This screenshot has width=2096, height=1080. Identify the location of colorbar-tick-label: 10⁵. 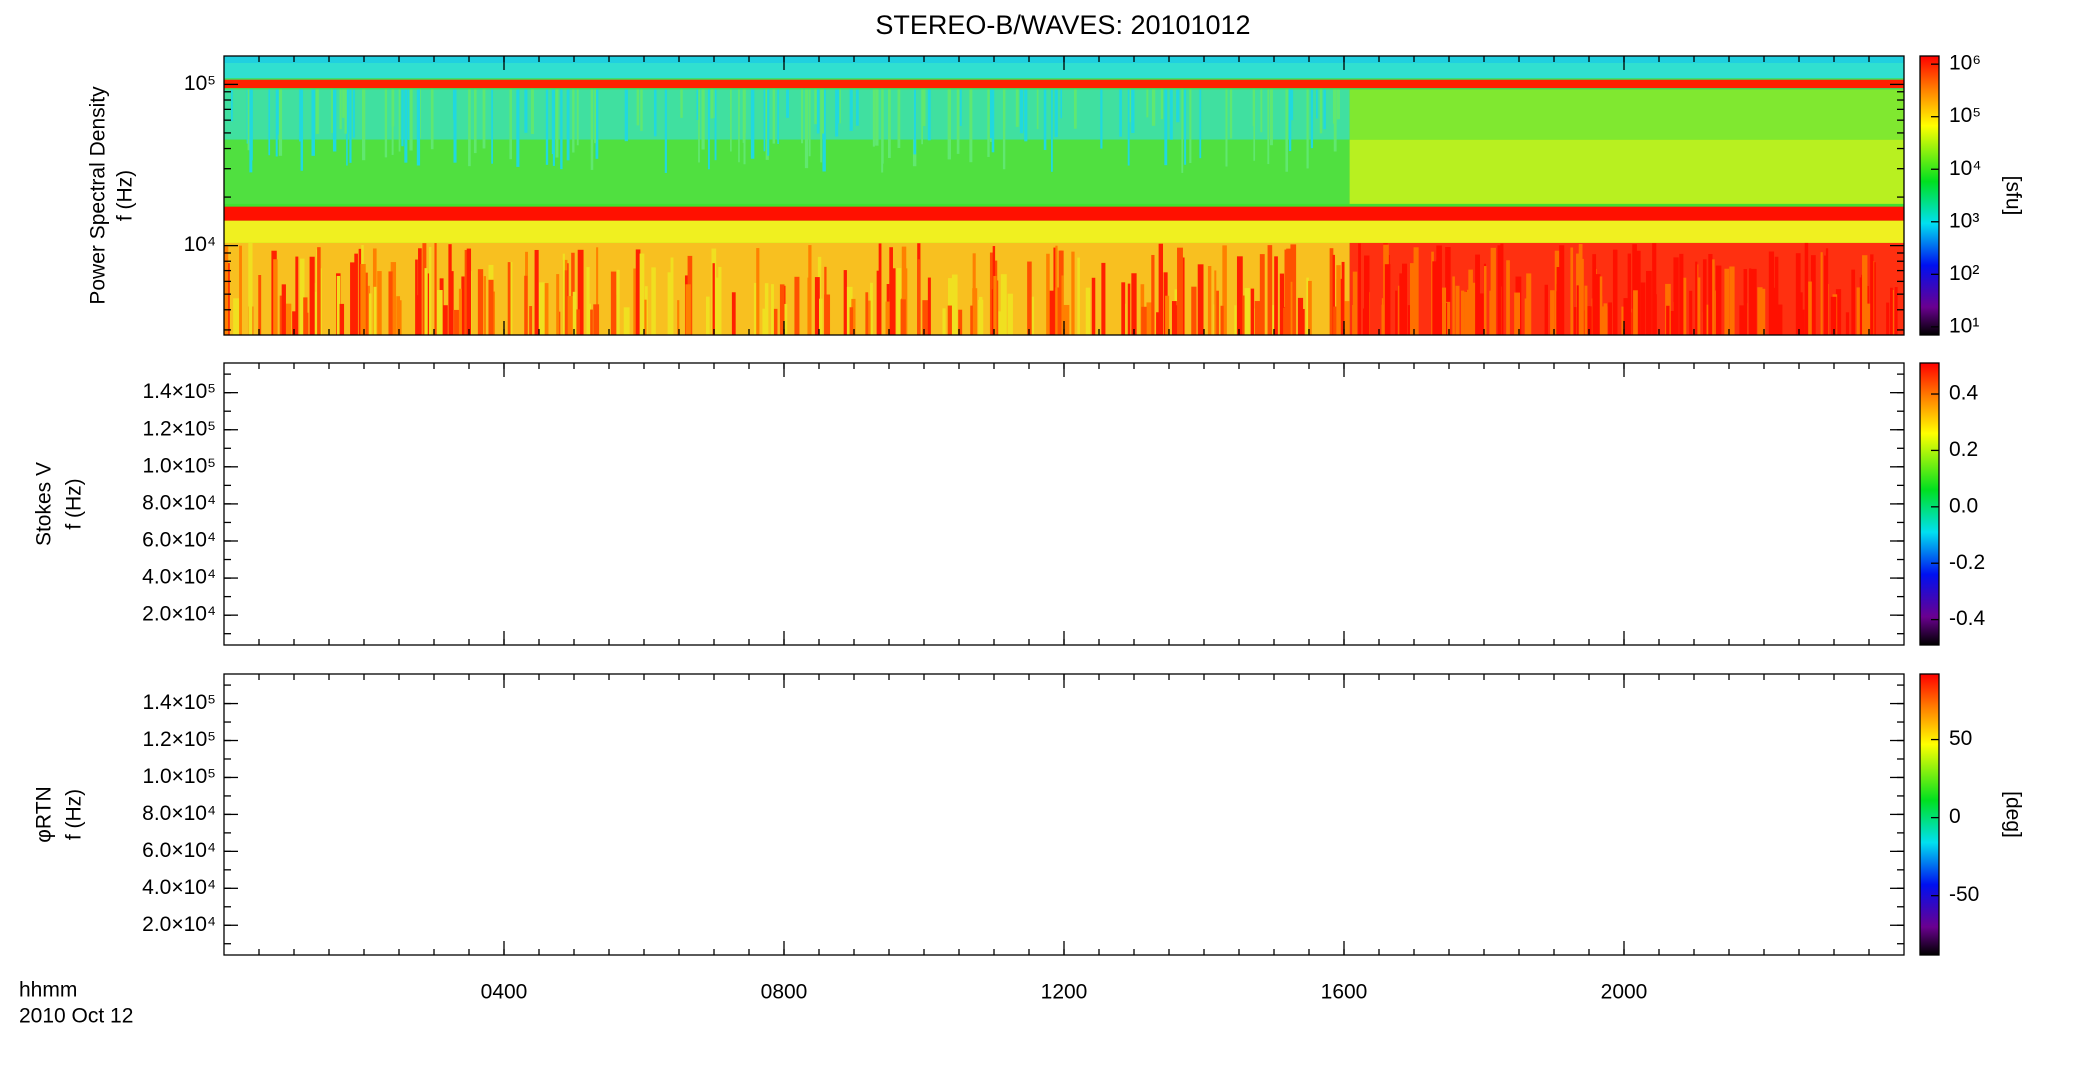
(1965, 115).